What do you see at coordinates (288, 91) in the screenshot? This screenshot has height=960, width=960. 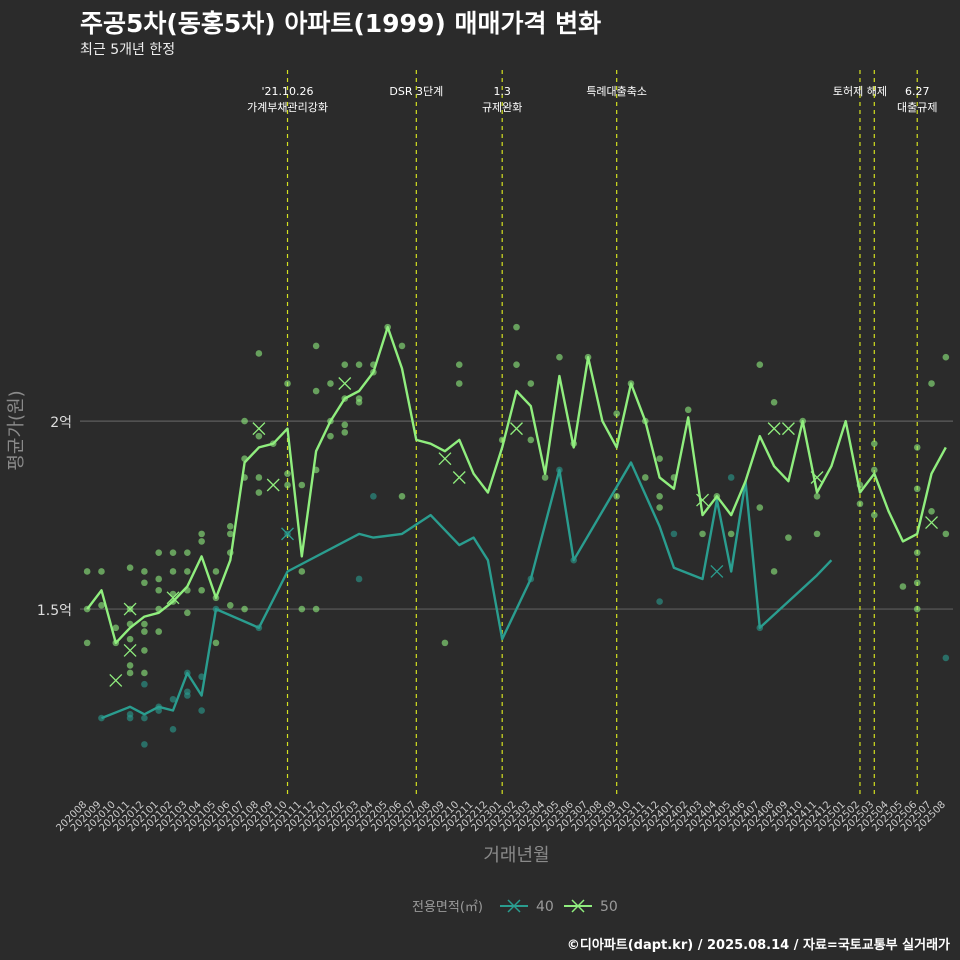 I see `event-label: '21.10.26` at bounding box center [288, 91].